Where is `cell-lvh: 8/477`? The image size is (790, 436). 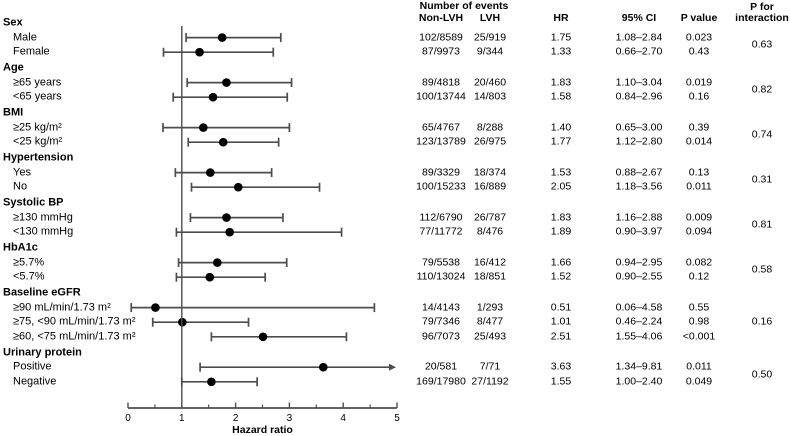 cell-lvh: 8/477 is located at coordinates (490, 321).